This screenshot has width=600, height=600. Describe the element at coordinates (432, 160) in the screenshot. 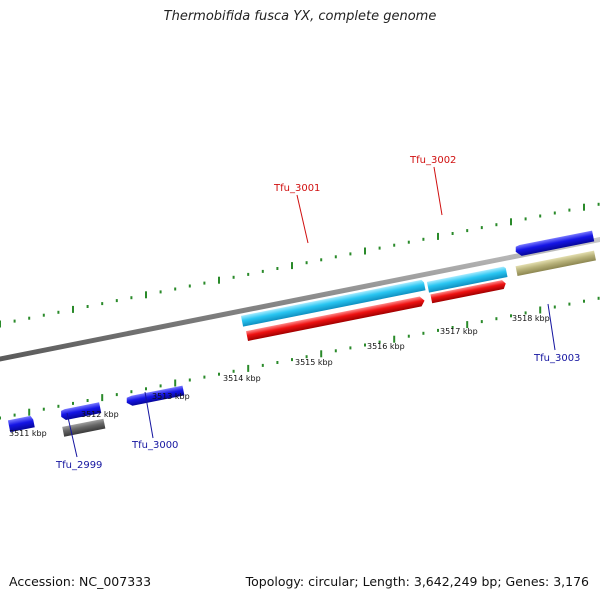

I see `gene-label-tfu3002: Tfu_3002` at that location.